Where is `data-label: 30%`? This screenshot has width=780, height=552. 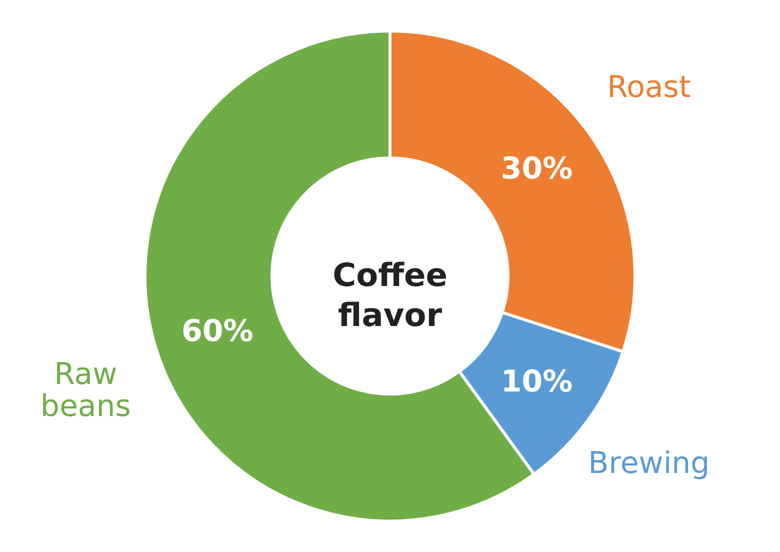
data-label: 30% is located at coordinates (536, 168).